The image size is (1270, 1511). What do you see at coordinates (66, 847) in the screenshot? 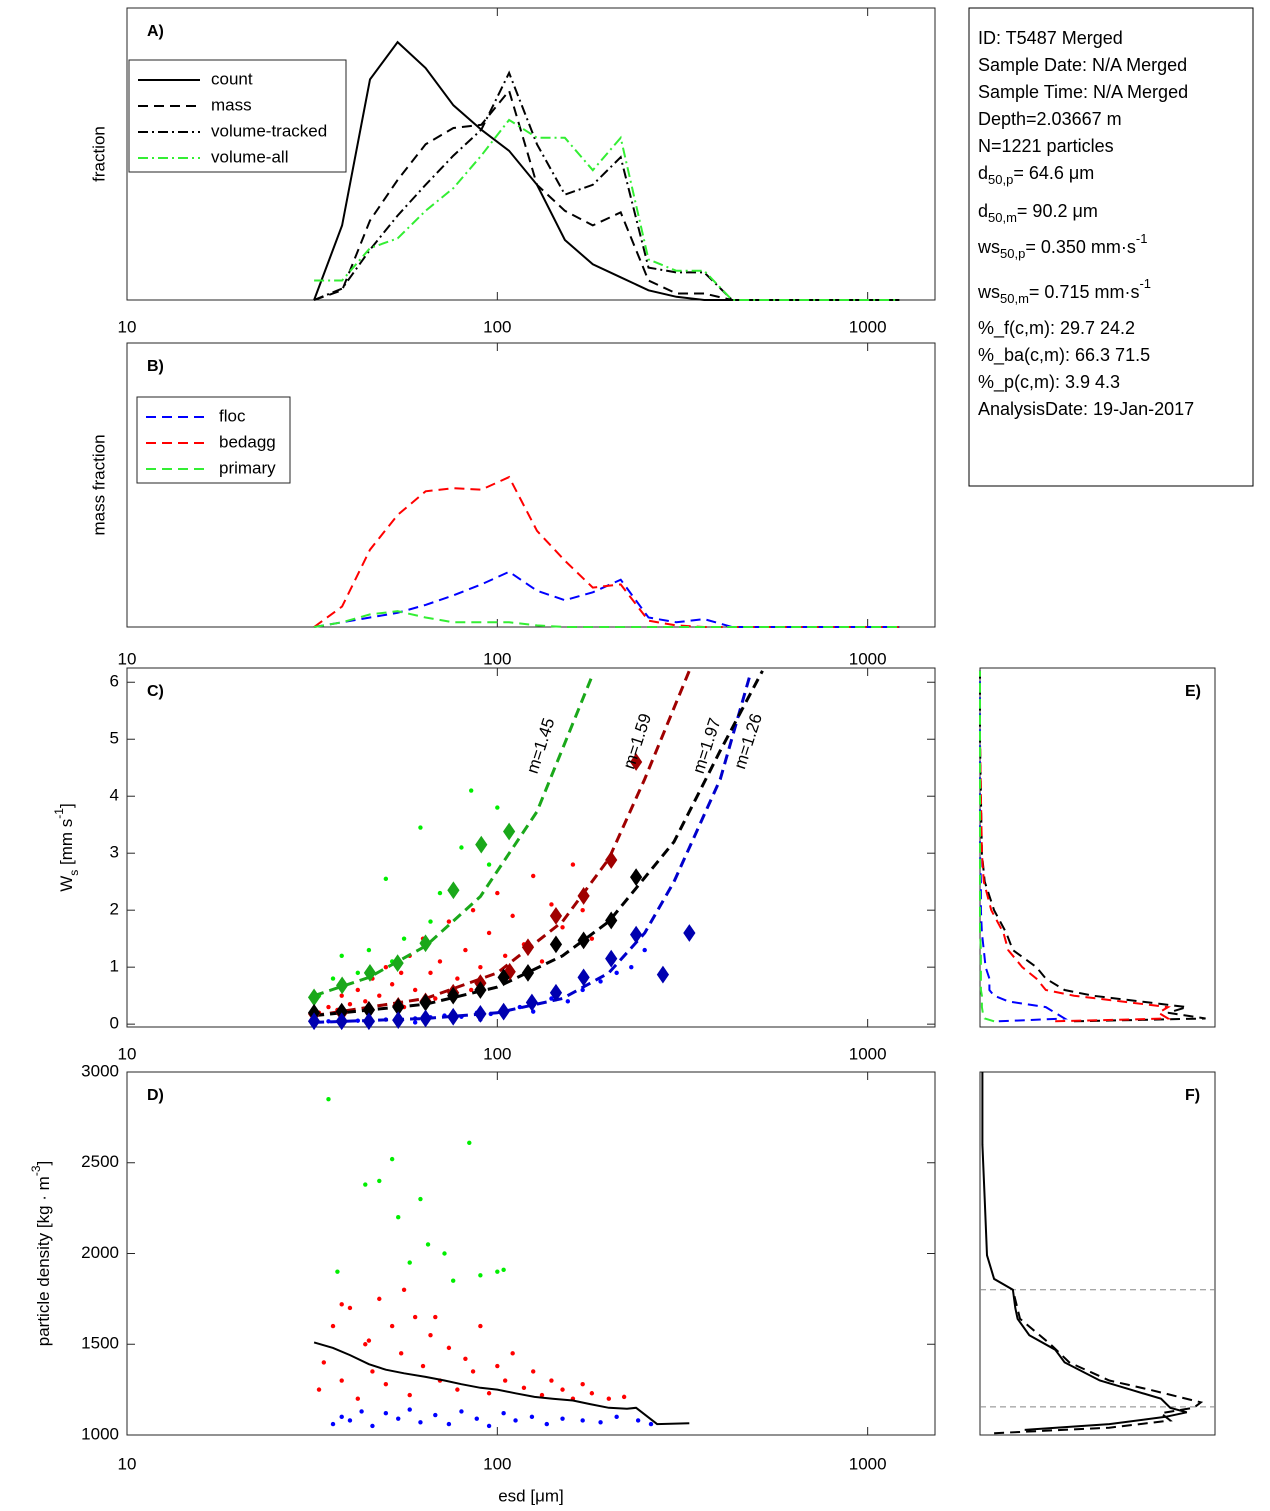
I see `y-axis-label: Ws [mm s-1]` at bounding box center [66, 847].